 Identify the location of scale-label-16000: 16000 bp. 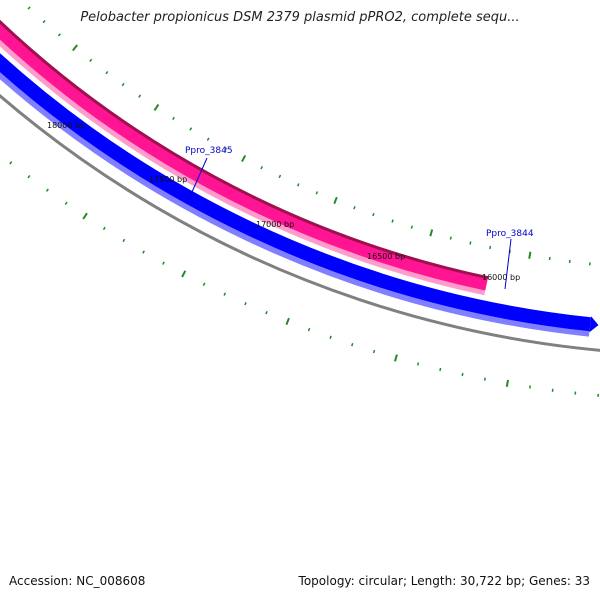
(501, 277).